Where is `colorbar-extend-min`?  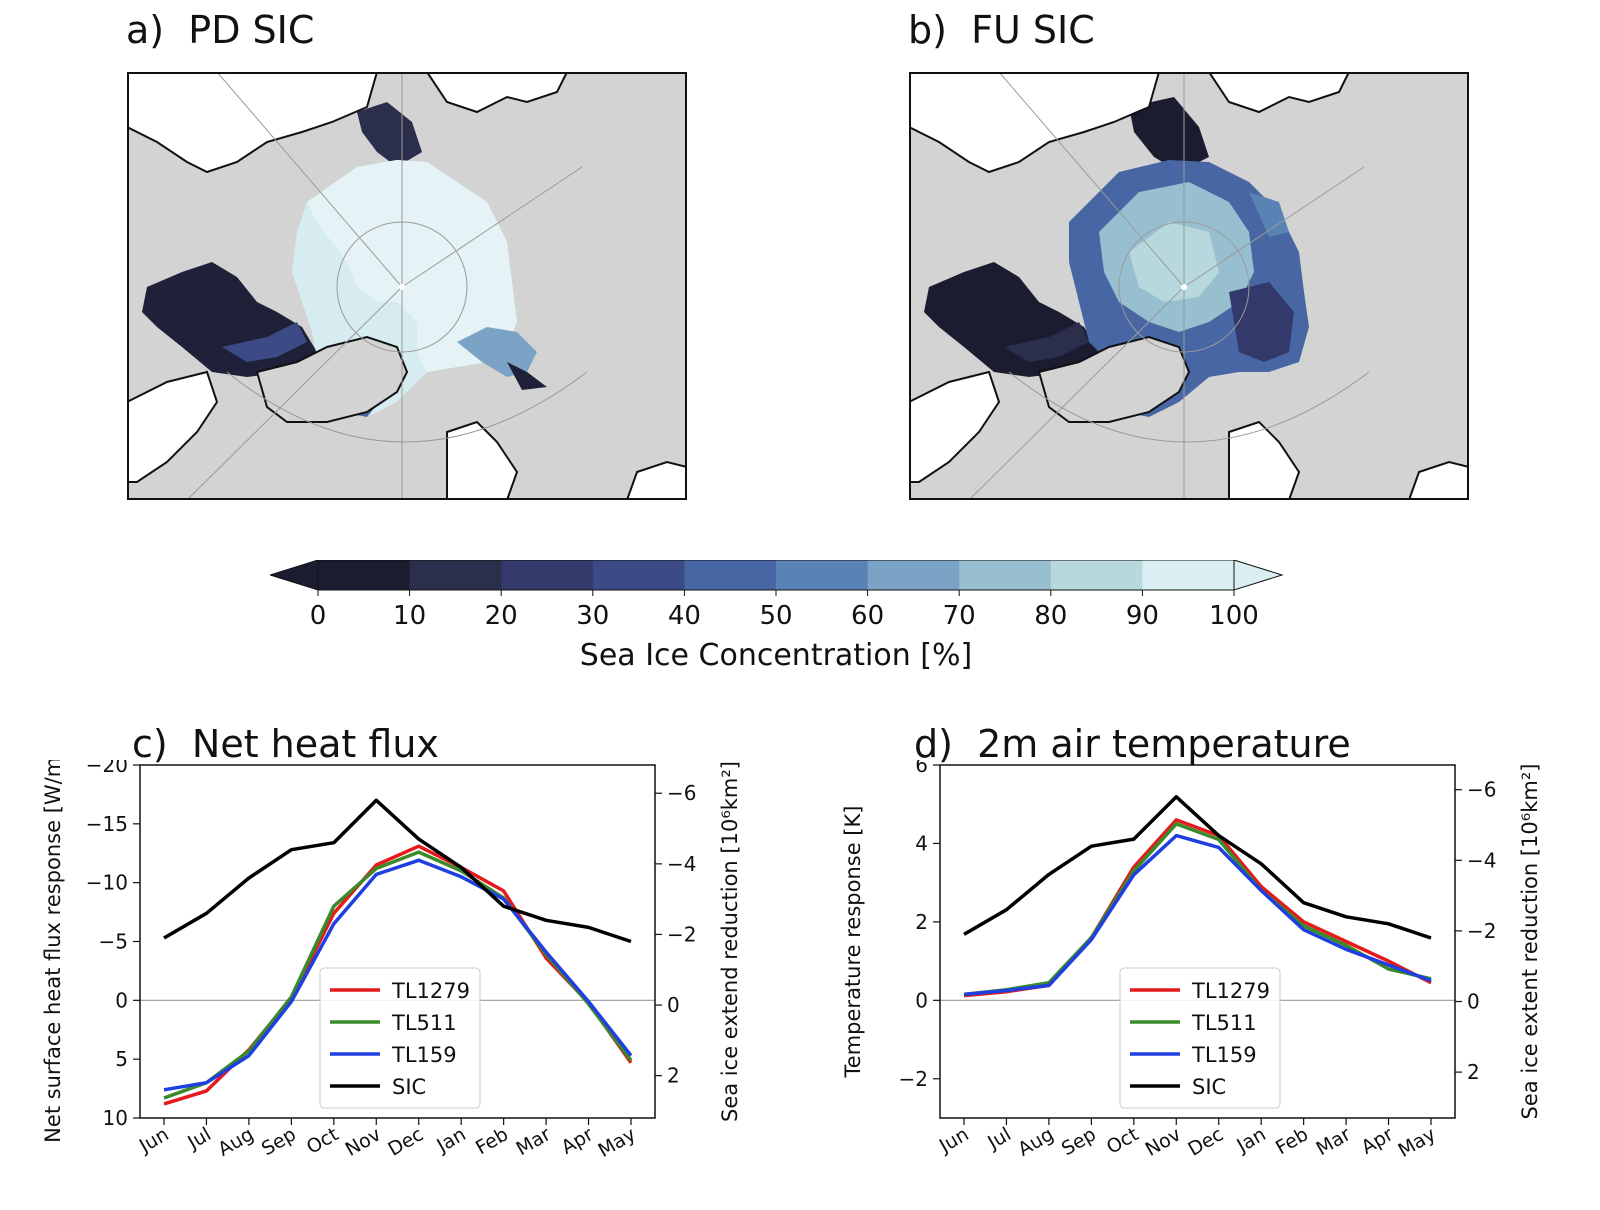 colorbar-extend-min is located at coordinates (294, 575).